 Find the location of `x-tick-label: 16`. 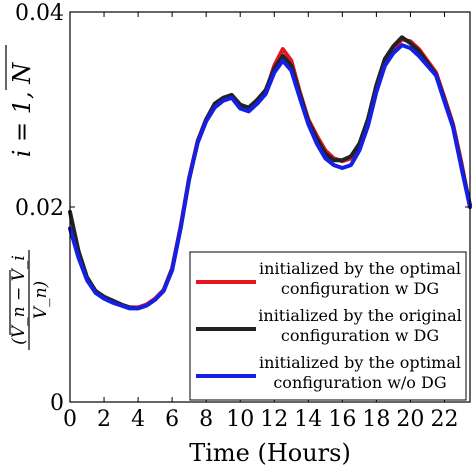

x-tick-label: 16 is located at coordinates (342, 419).